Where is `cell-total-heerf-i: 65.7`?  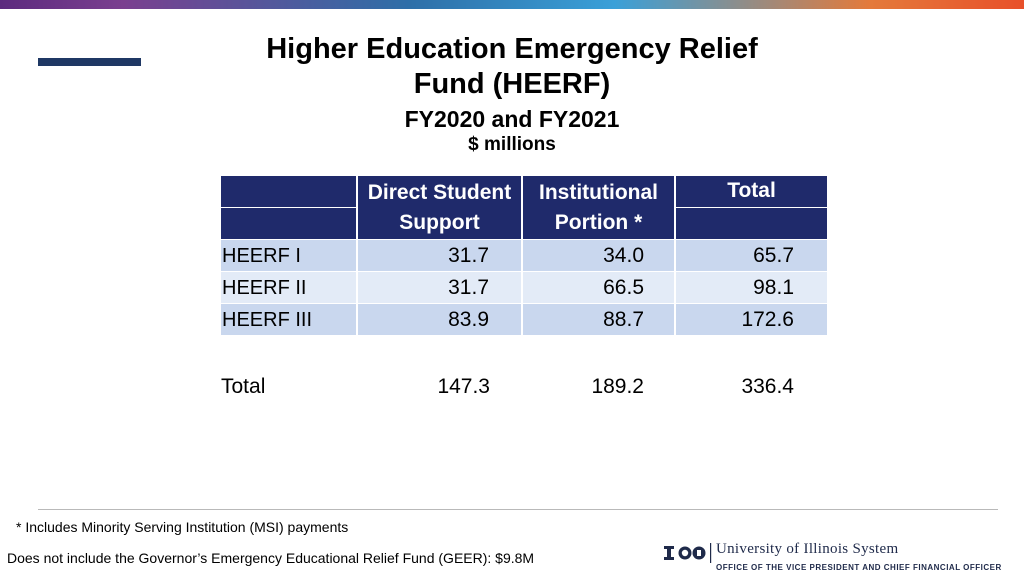 cell-total-heerf-i: 65.7 is located at coordinates (751, 255).